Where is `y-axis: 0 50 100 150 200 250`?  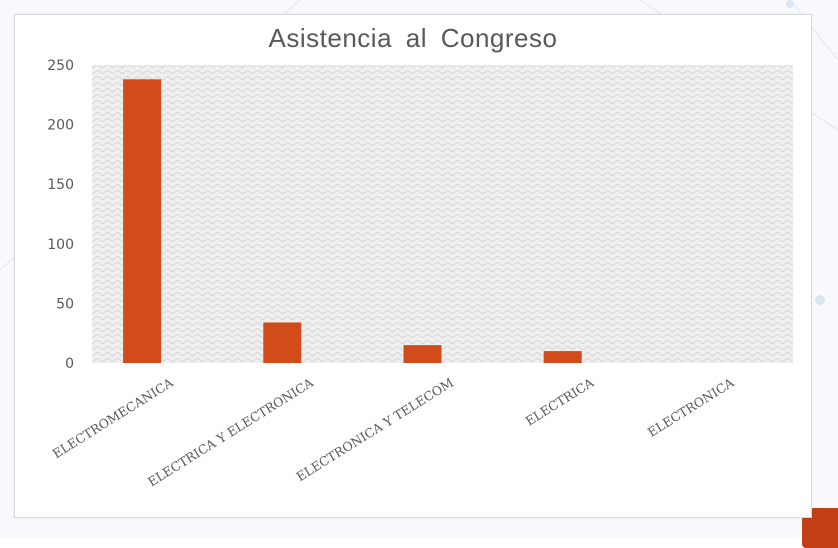 y-axis: 0 50 100 150 200 250 is located at coordinates (60, 215).